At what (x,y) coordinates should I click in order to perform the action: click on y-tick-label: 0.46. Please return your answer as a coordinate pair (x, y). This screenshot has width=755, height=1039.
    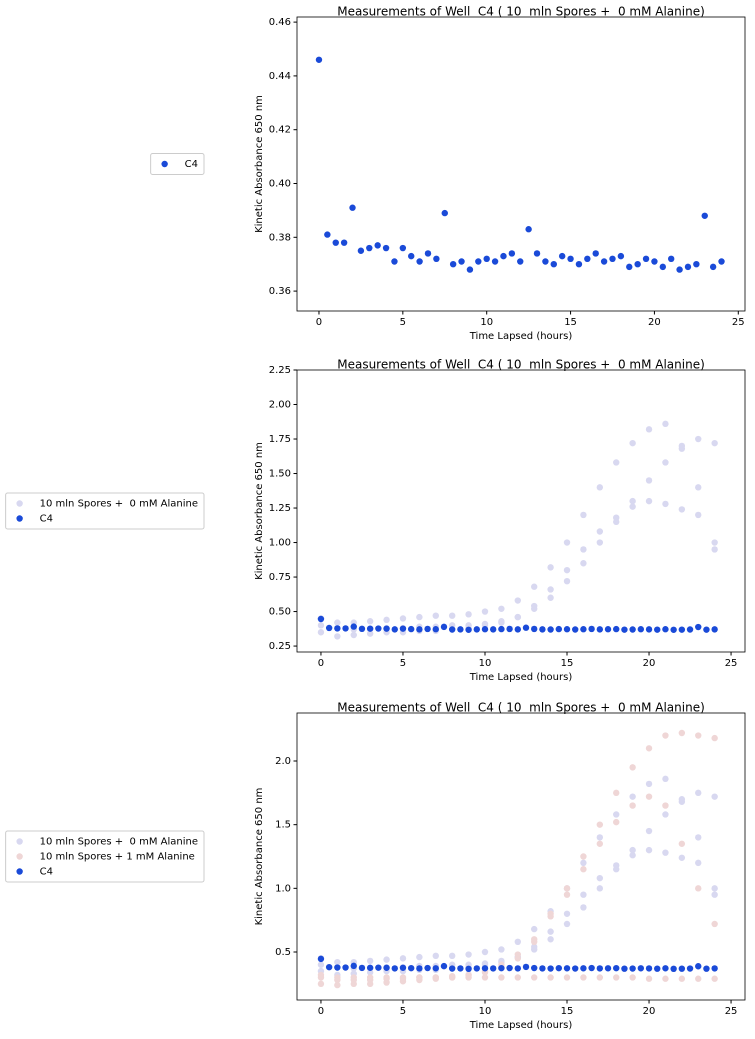
    Looking at the image, I should click on (280, 22).